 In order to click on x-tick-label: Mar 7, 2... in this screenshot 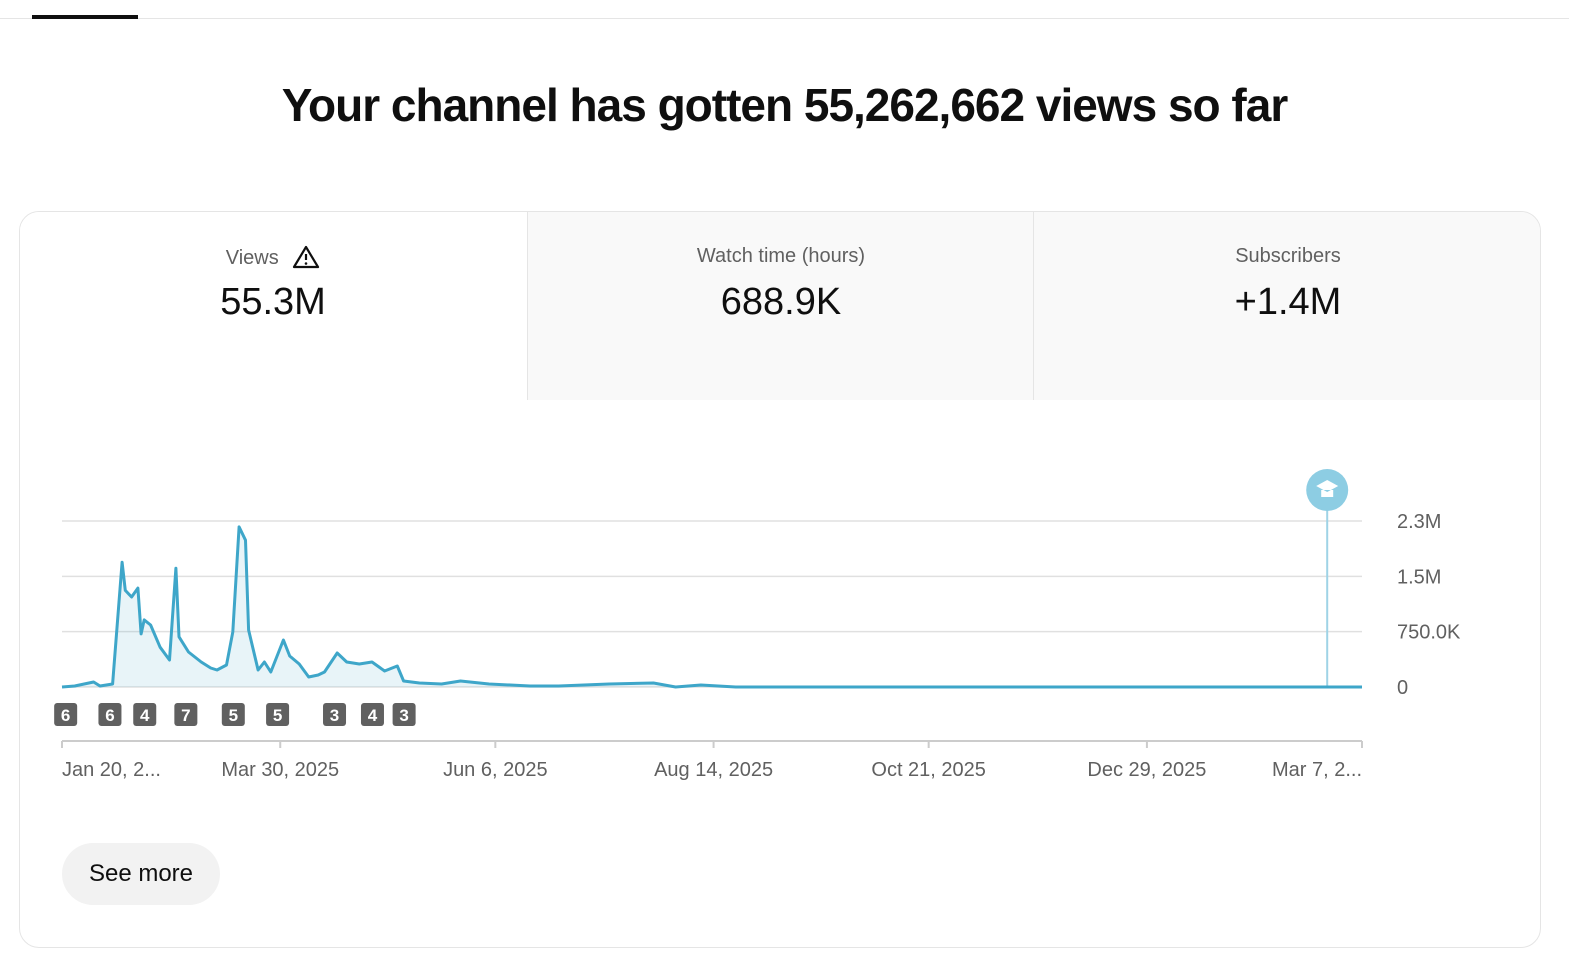, I will do `click(1317, 770)`.